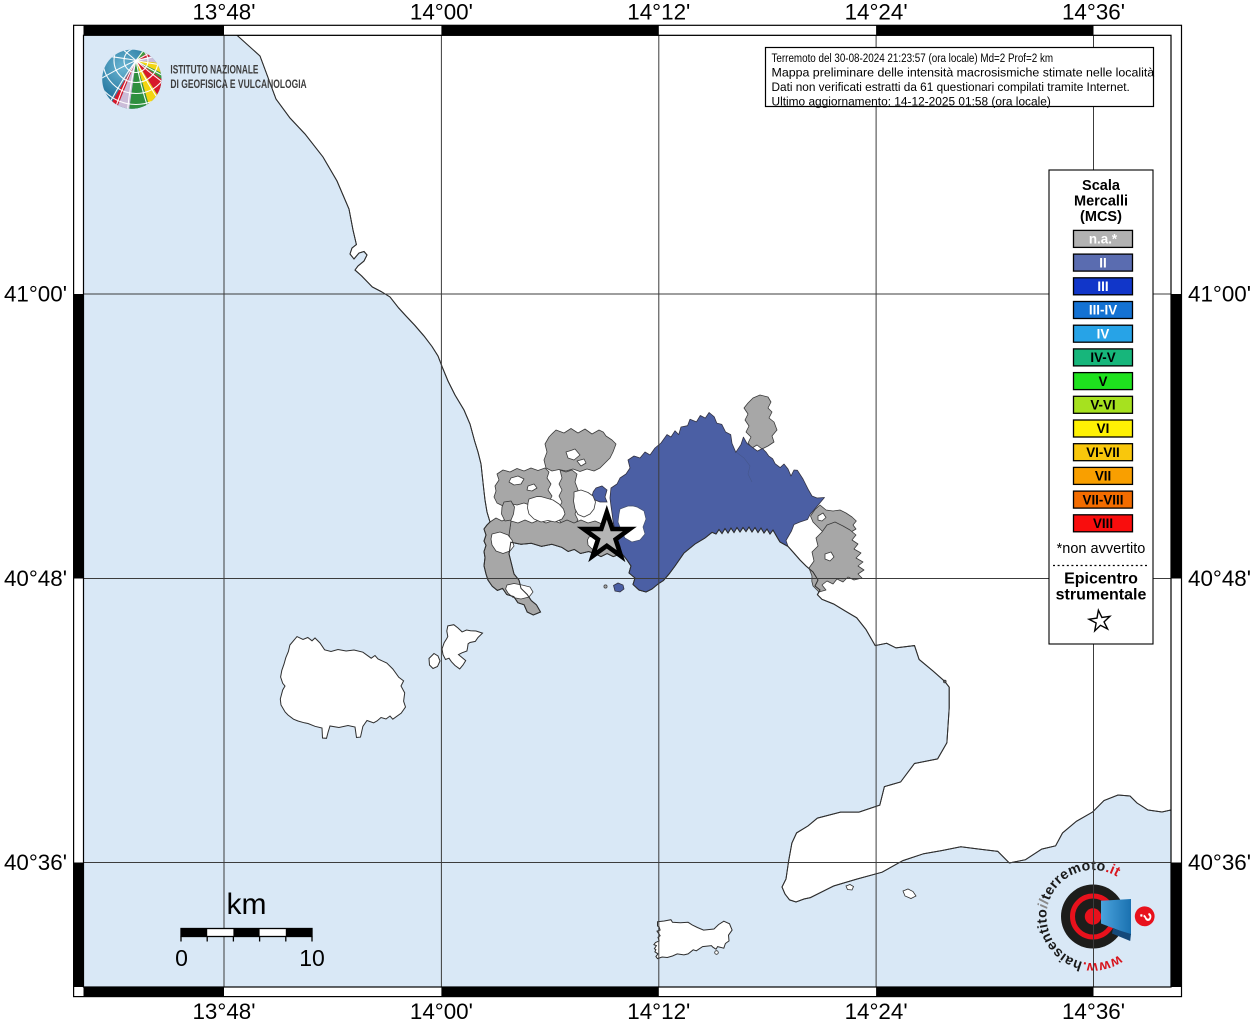 Image resolution: width=1254 pixels, height=1024 pixels. Describe the element at coordinates (1102, 262) in the screenshot. I see `svg-text: II` at that location.